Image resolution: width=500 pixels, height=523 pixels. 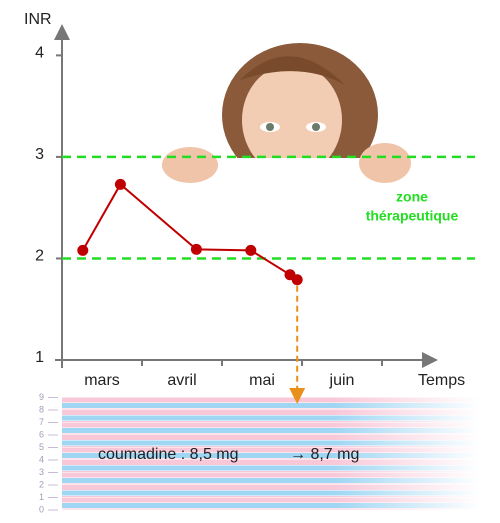 I want to click on y-tick-label: 1, so click(x=39, y=357).